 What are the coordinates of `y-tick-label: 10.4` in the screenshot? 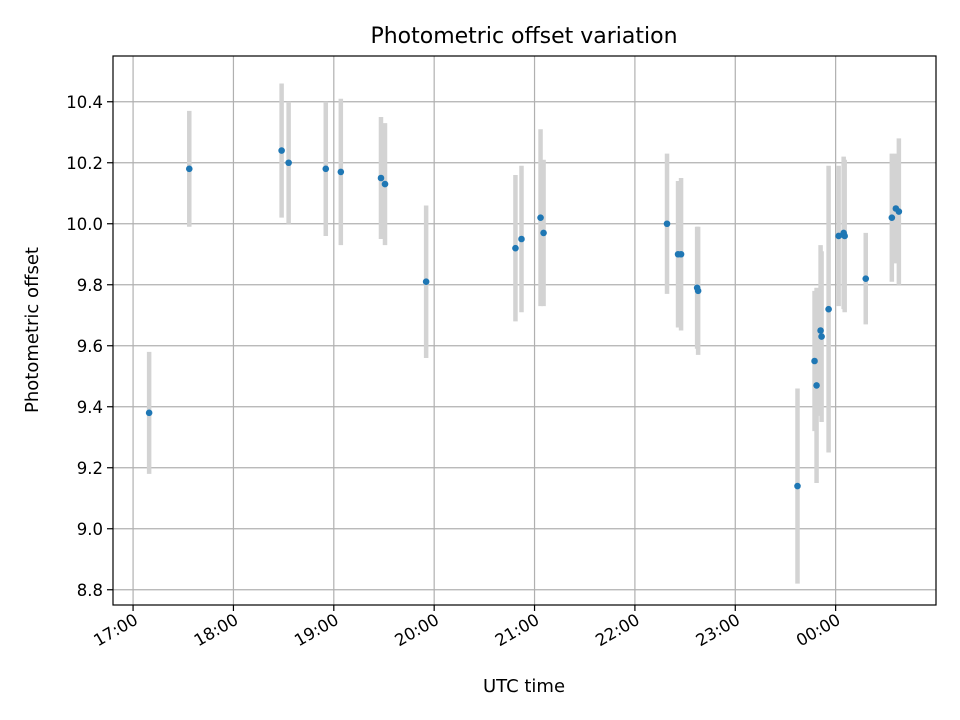 It's located at (84, 102).